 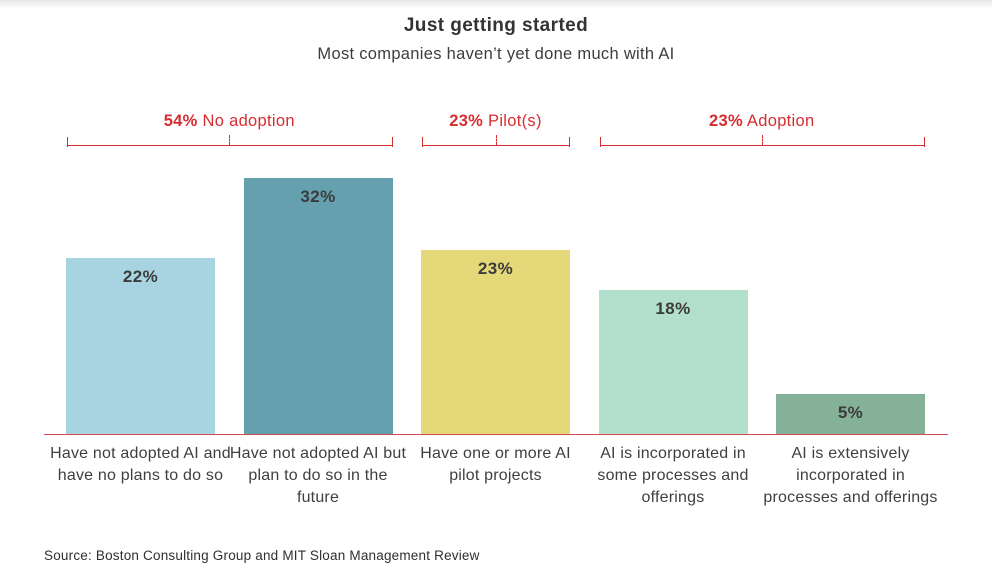 I want to click on bar-value-label: 22%, so click(x=140, y=276).